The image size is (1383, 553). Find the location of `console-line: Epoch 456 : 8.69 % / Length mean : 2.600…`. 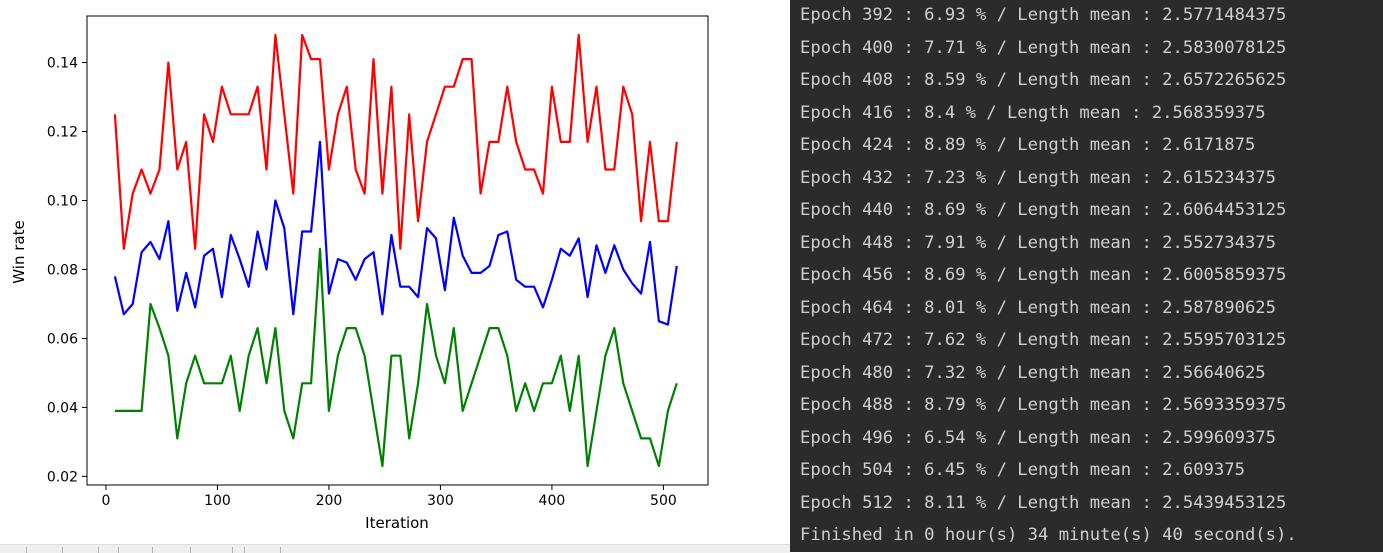

console-line: Epoch 456 : 8.69 % / Length mean : 2.600… is located at coordinates (1043, 275).